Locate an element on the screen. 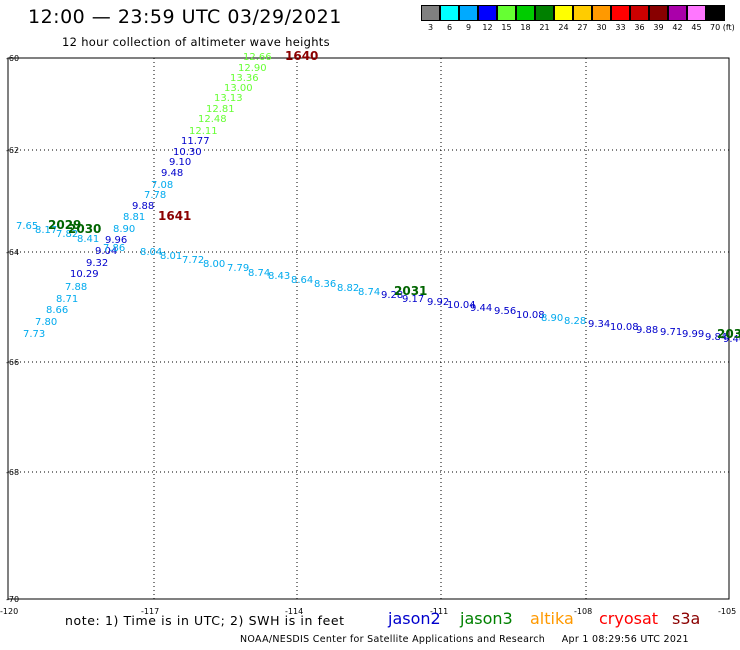 This screenshot has width=740, height=650. scale-label: 3 is located at coordinates (430, 27).